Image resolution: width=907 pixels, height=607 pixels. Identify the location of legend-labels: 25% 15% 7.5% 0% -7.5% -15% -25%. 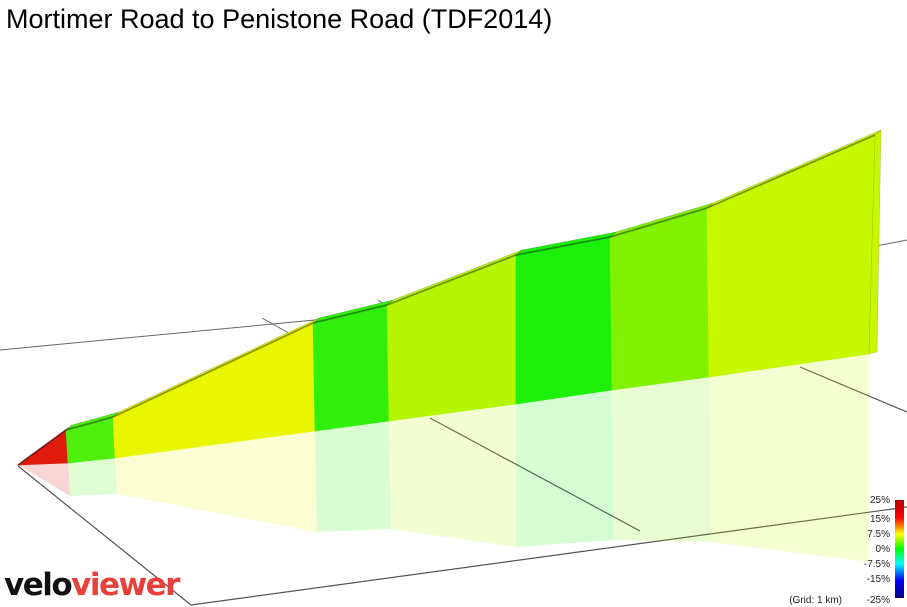
(877, 550).